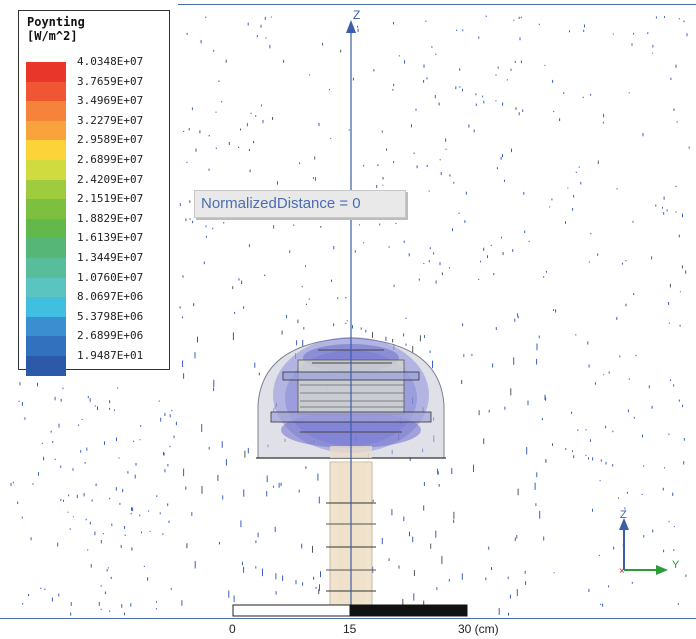  I want to click on triad-z-label: Z, so click(623, 515).